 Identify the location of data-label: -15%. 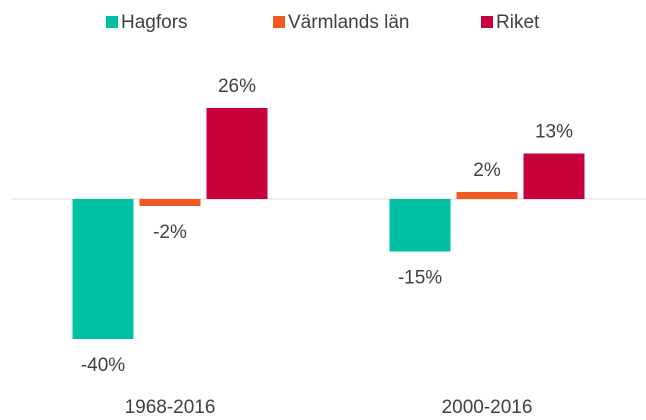
(420, 278).